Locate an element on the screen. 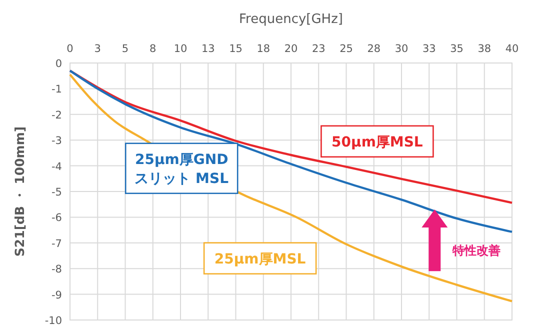  y-tick-label: -6 is located at coordinates (57, 218).